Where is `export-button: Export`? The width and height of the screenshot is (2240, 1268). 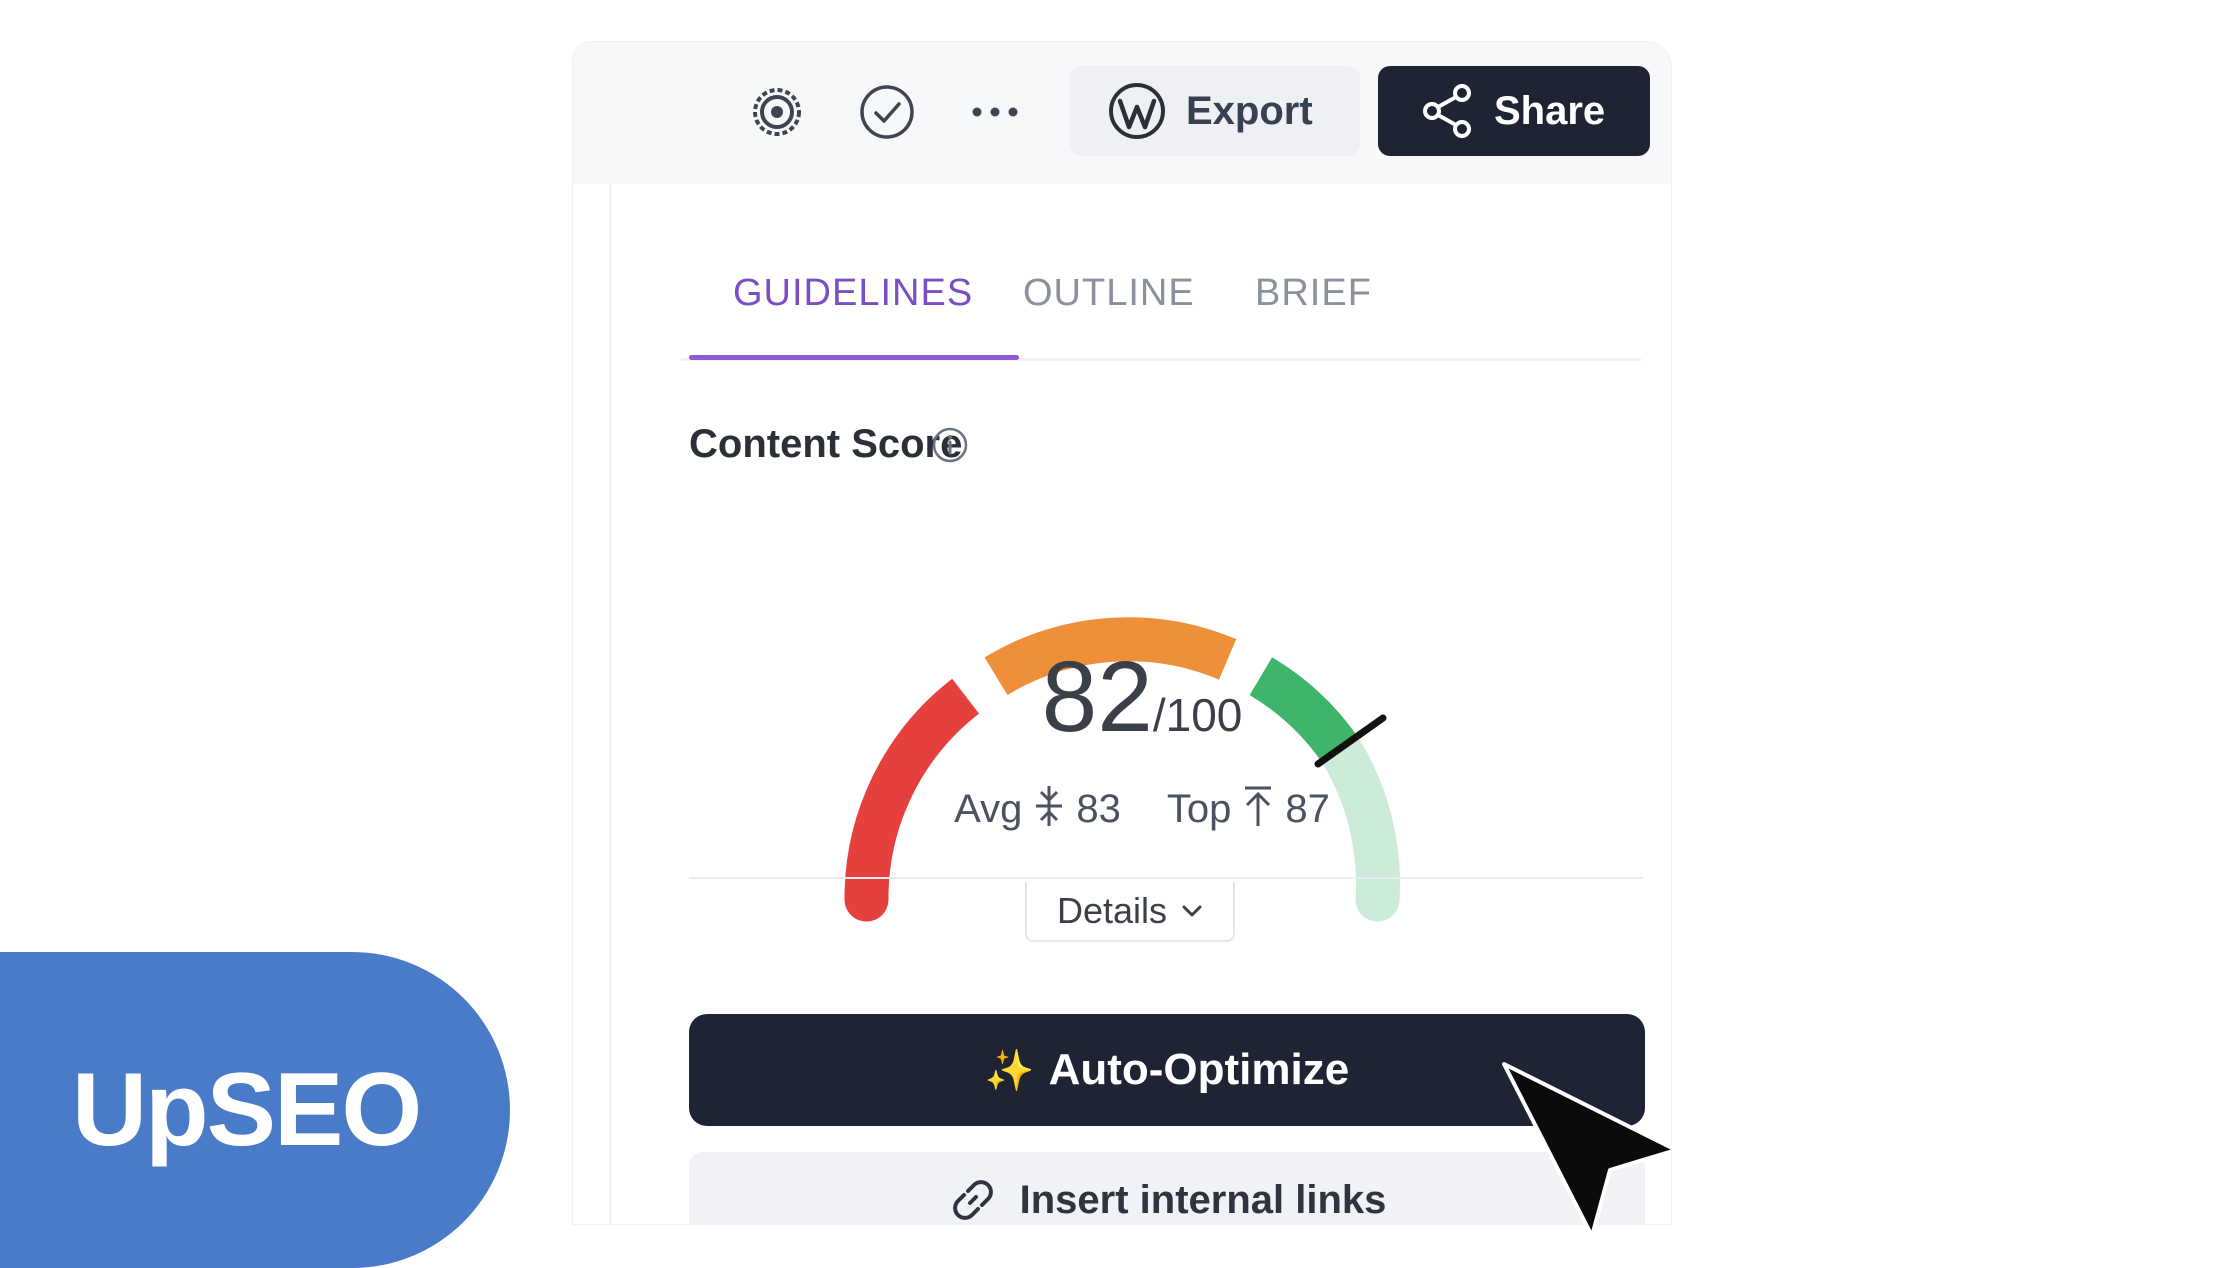 export-button: Export is located at coordinates (1215, 111).